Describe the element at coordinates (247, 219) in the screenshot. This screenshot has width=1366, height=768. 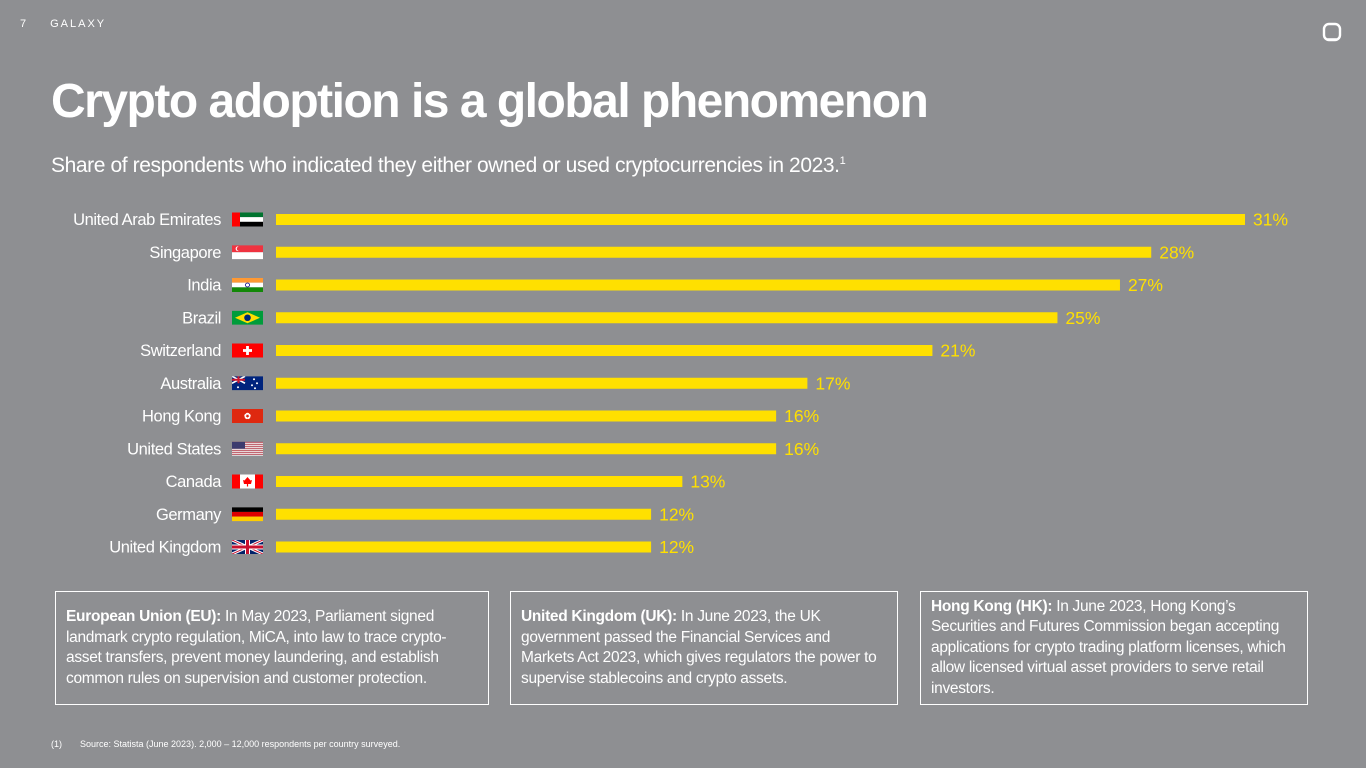
I see `uae-flag-icon` at that location.